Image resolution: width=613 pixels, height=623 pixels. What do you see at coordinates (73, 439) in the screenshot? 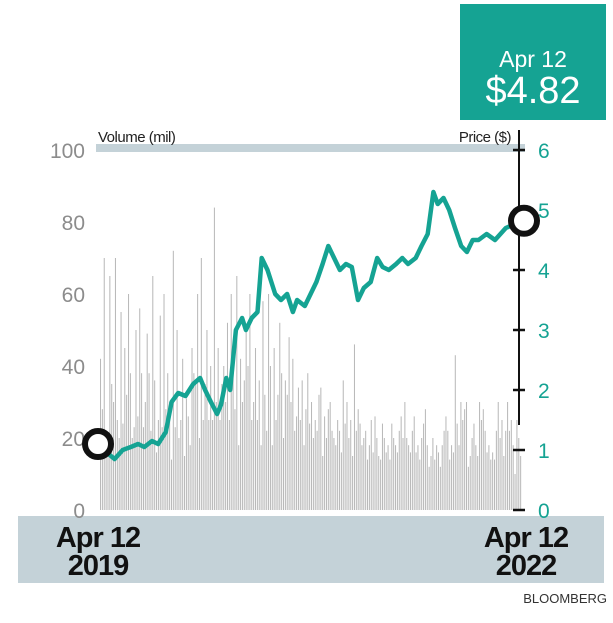
I see `left-tick-label: 20` at bounding box center [73, 439].